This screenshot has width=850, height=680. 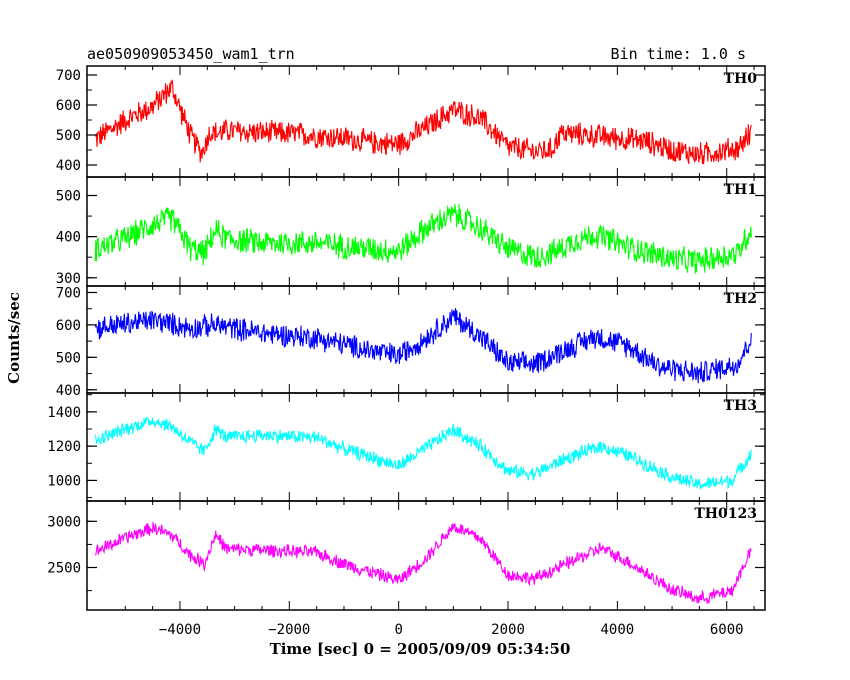 What do you see at coordinates (191, 54) in the screenshot?
I see `chart-title: ae050909053450_wam1_trn` at bounding box center [191, 54].